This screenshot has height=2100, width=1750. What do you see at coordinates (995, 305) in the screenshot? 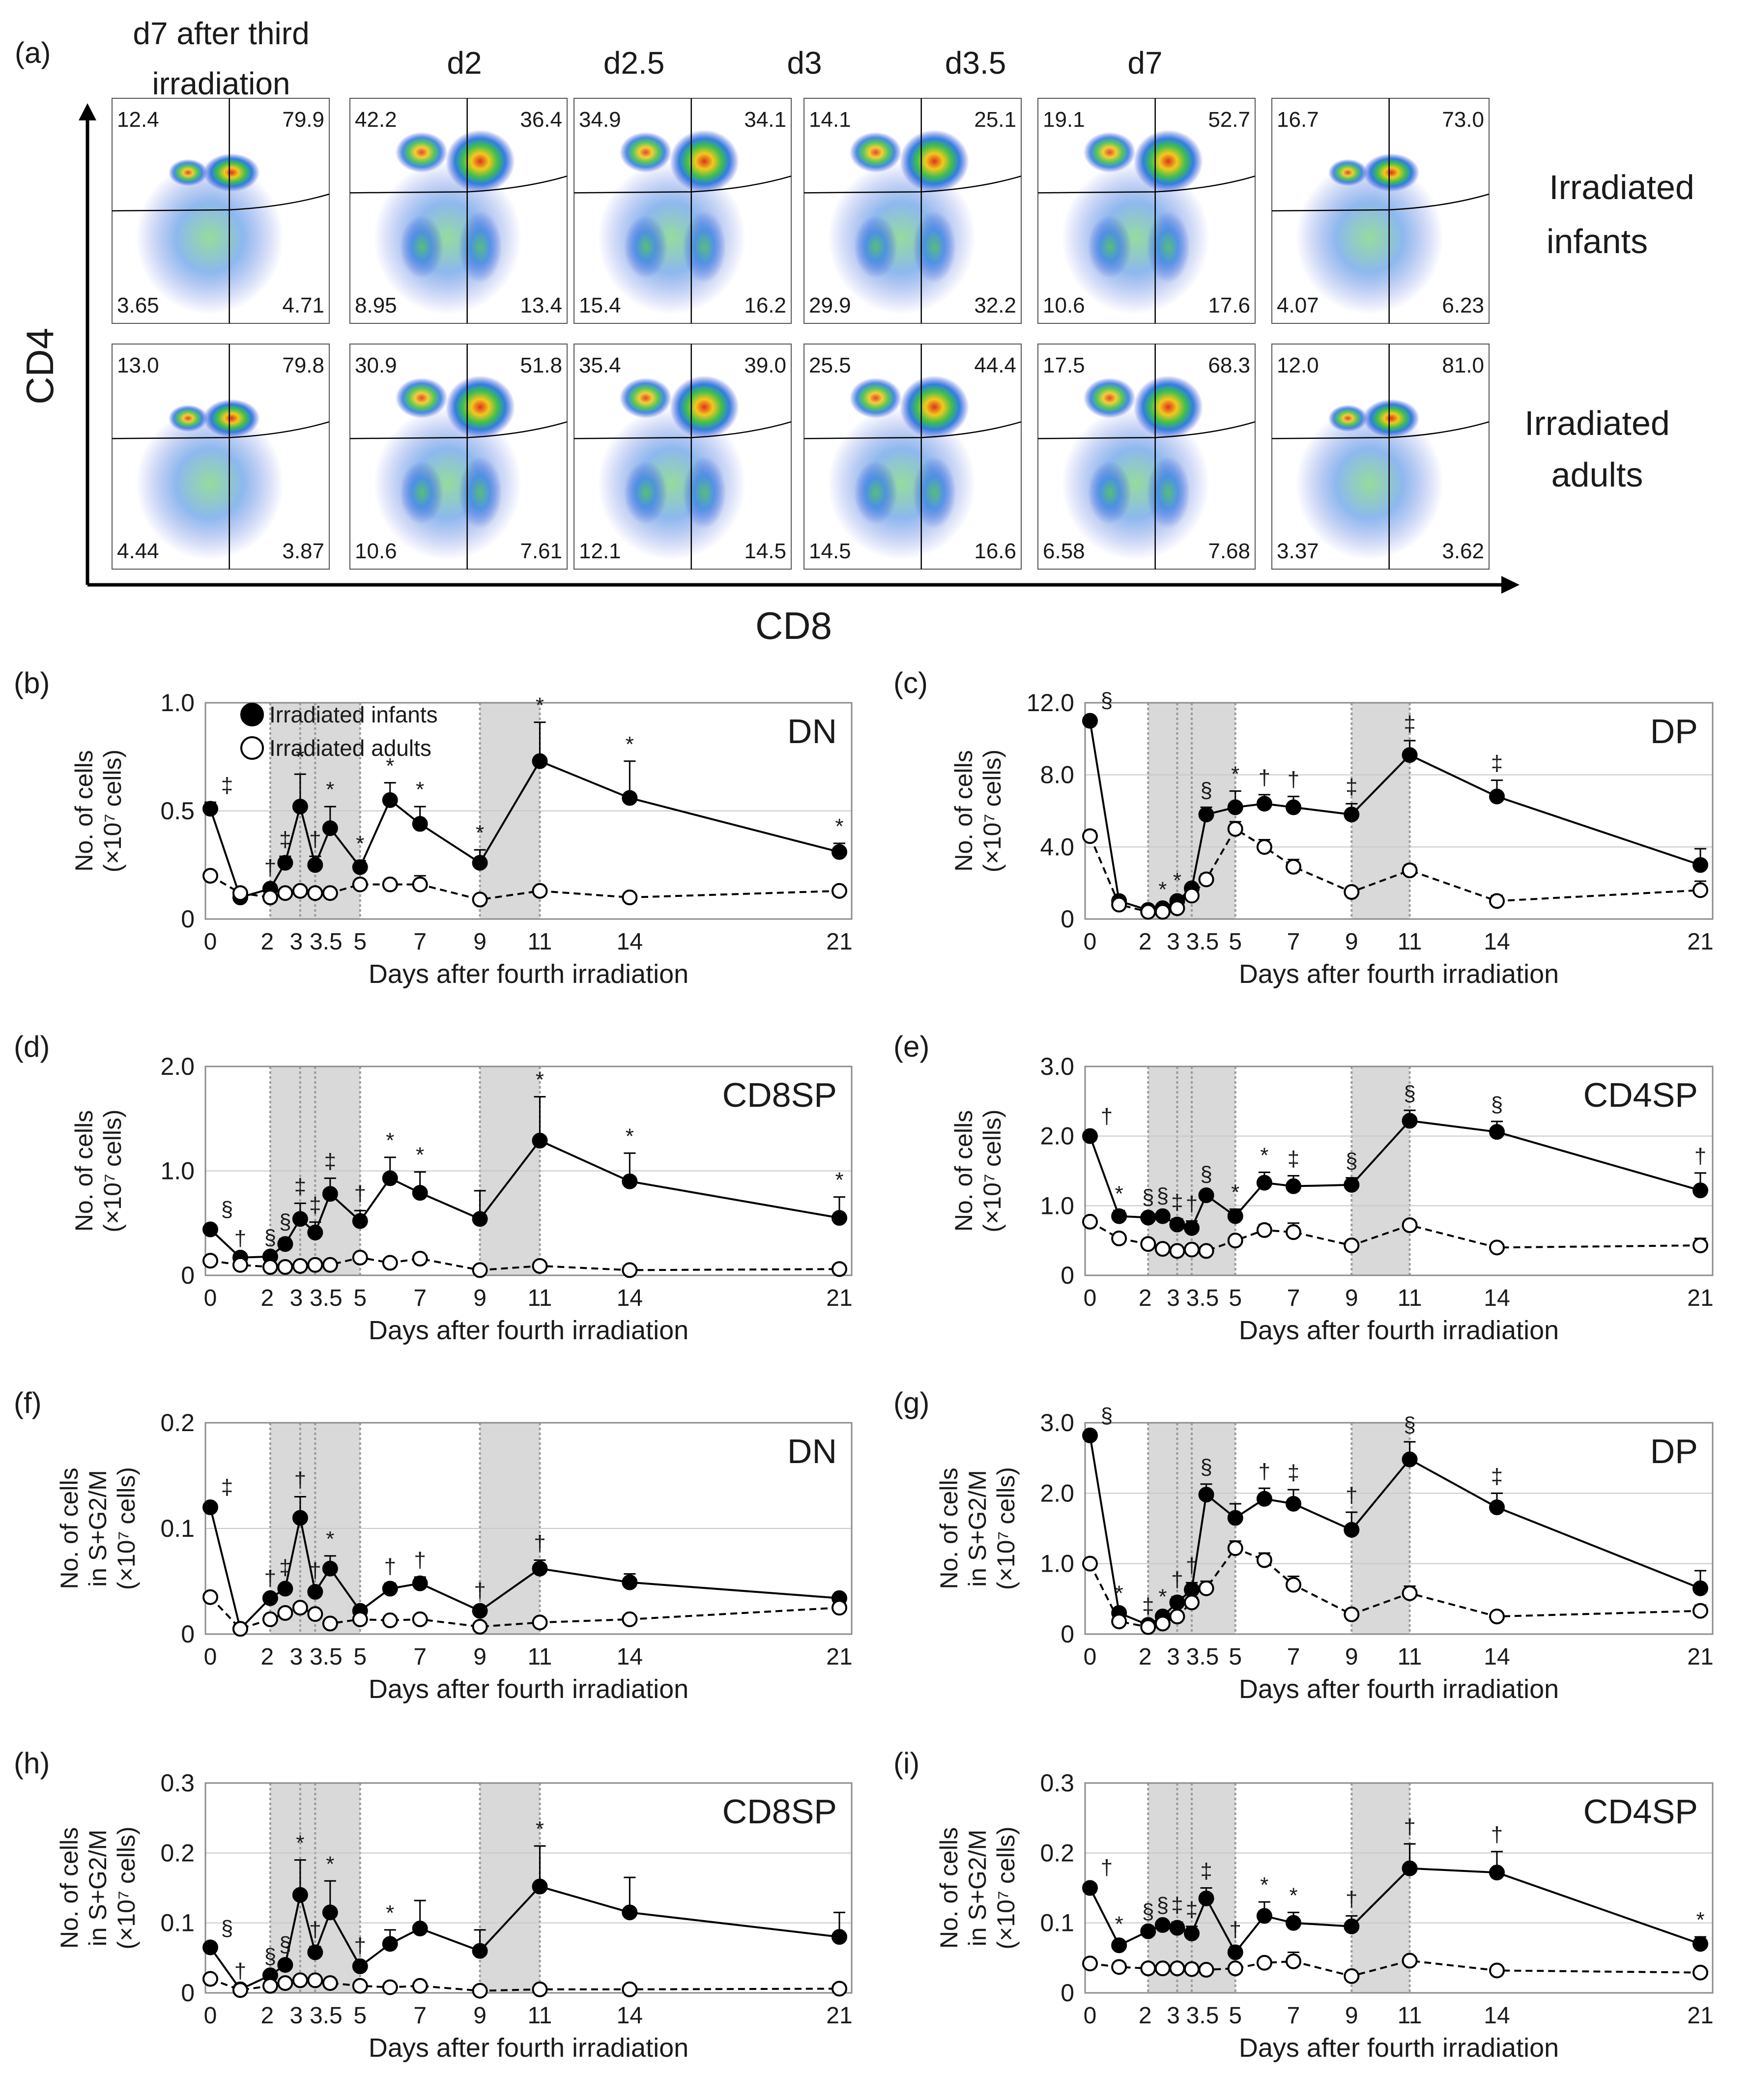
I see `quadrant-value-lower-right: 32.2` at bounding box center [995, 305].